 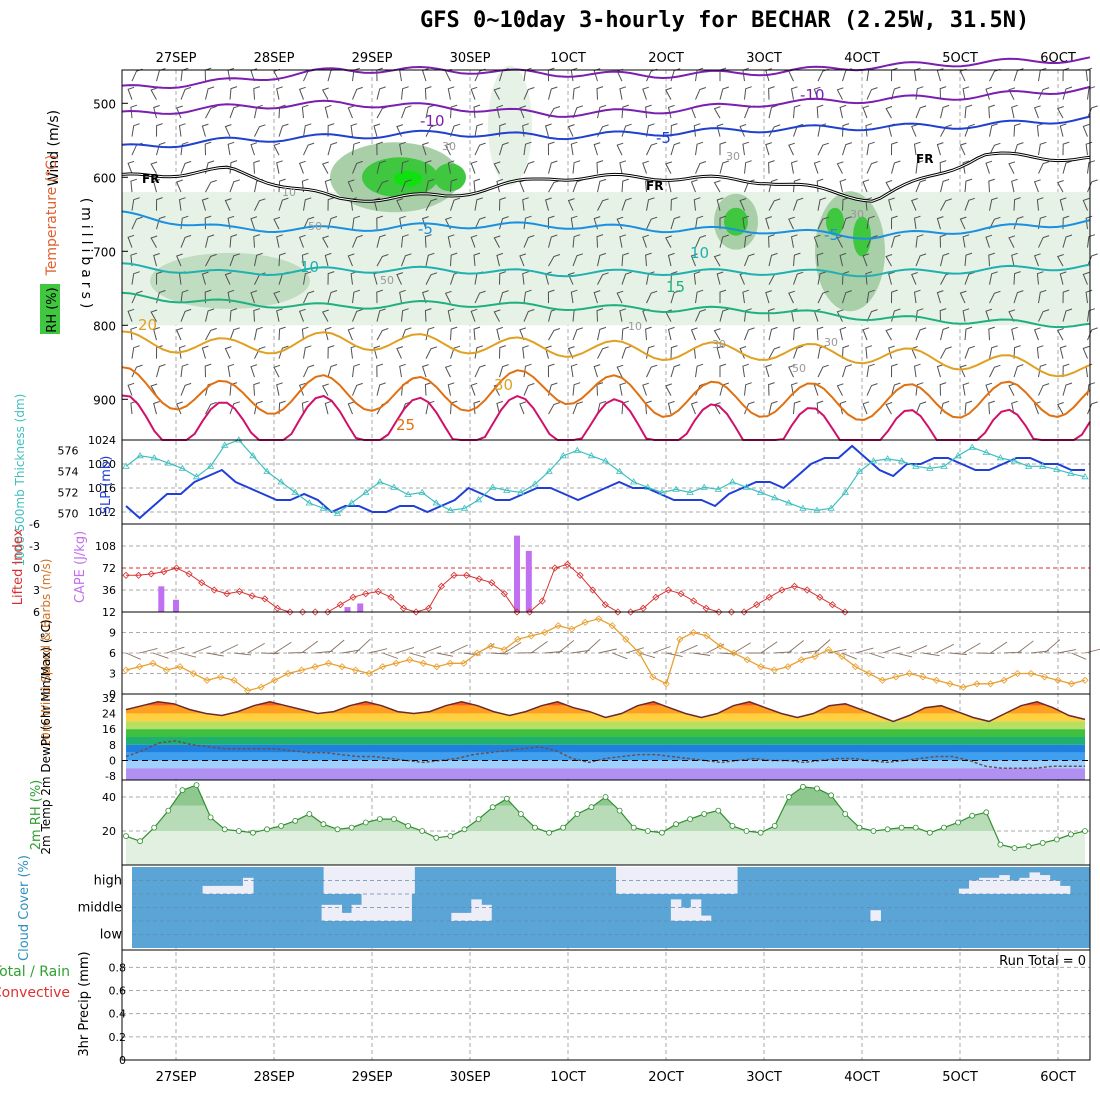 What do you see at coordinates (68, 493) in the screenshot?
I see `thickness-tick-label: 572` at bounding box center [68, 493].